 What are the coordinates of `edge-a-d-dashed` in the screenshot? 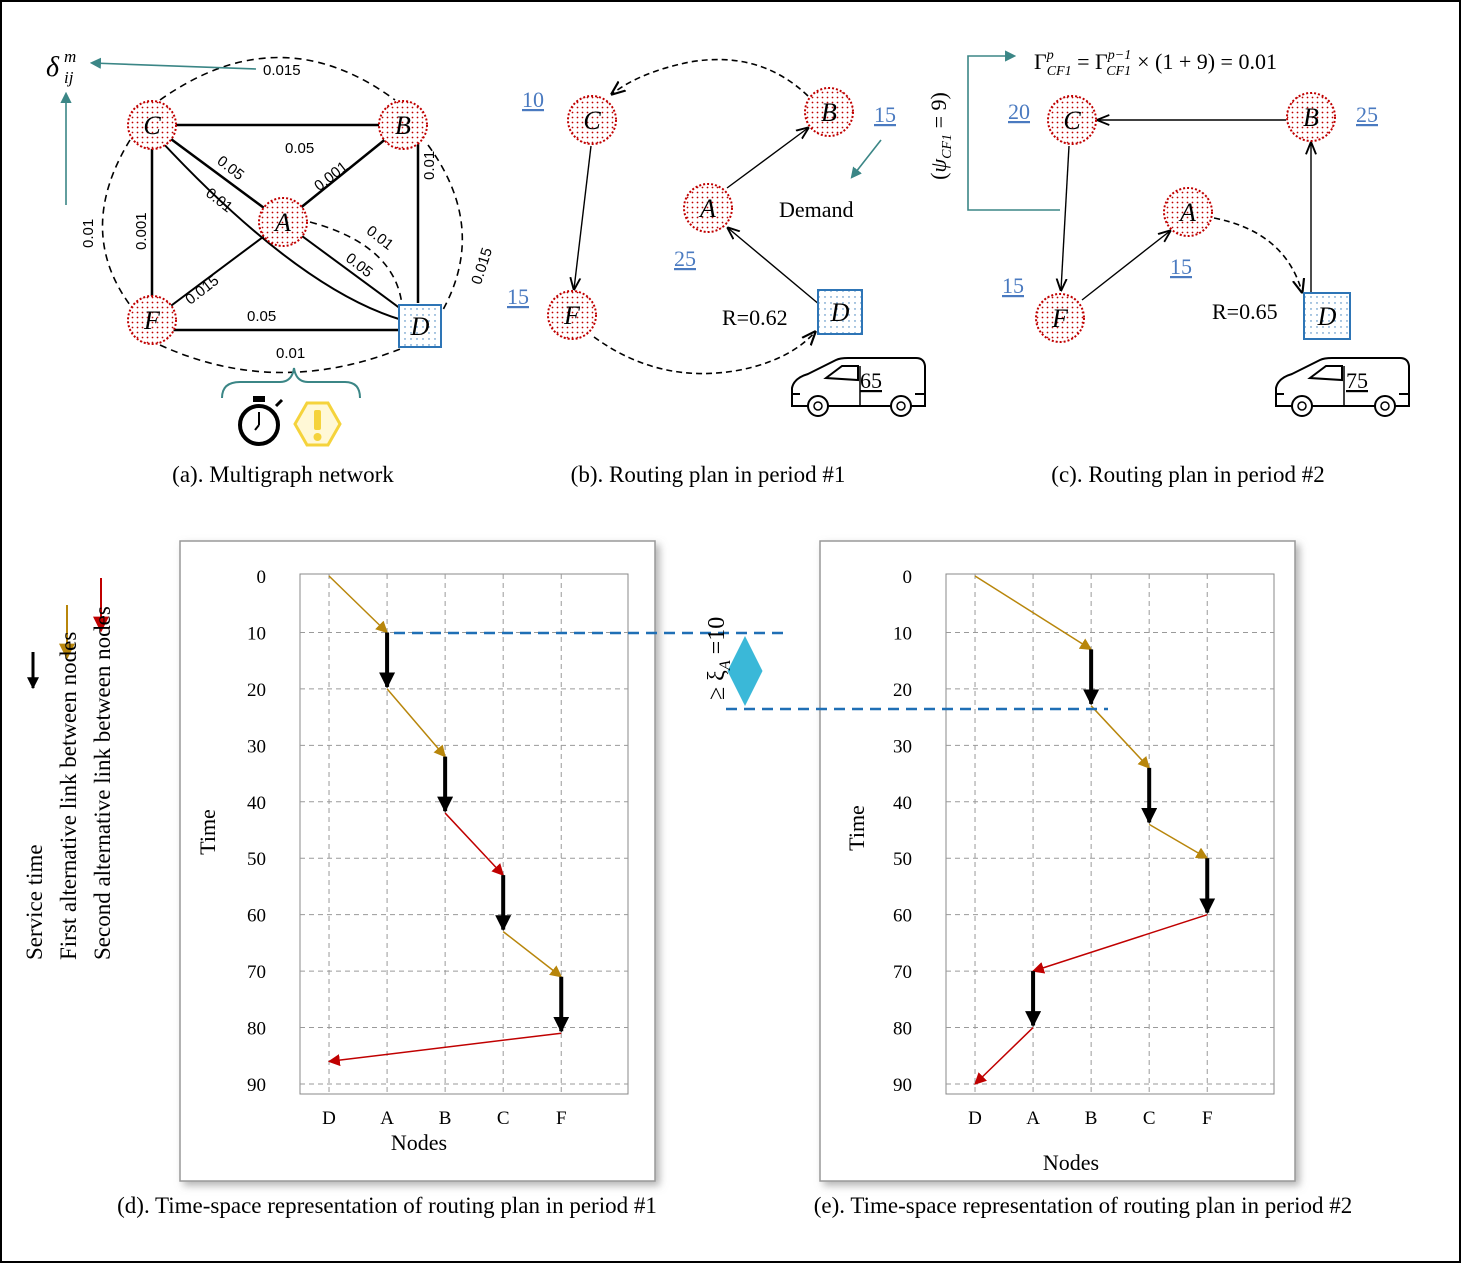 It's located at (356, 263).